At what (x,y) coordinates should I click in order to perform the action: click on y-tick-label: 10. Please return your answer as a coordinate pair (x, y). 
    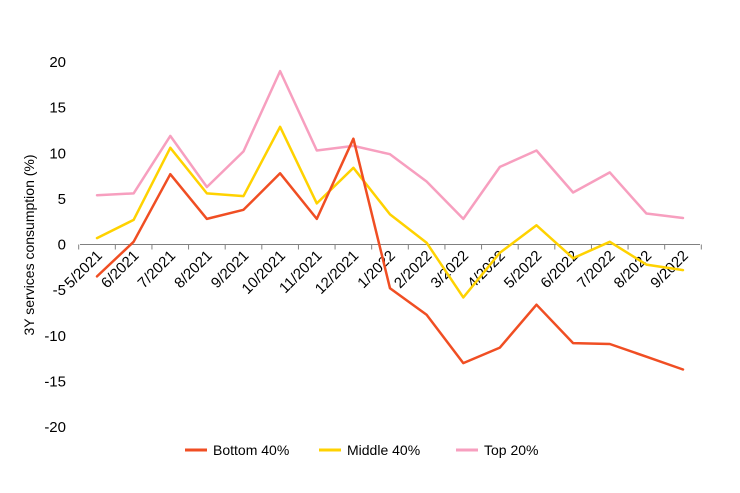
    Looking at the image, I should click on (57, 153).